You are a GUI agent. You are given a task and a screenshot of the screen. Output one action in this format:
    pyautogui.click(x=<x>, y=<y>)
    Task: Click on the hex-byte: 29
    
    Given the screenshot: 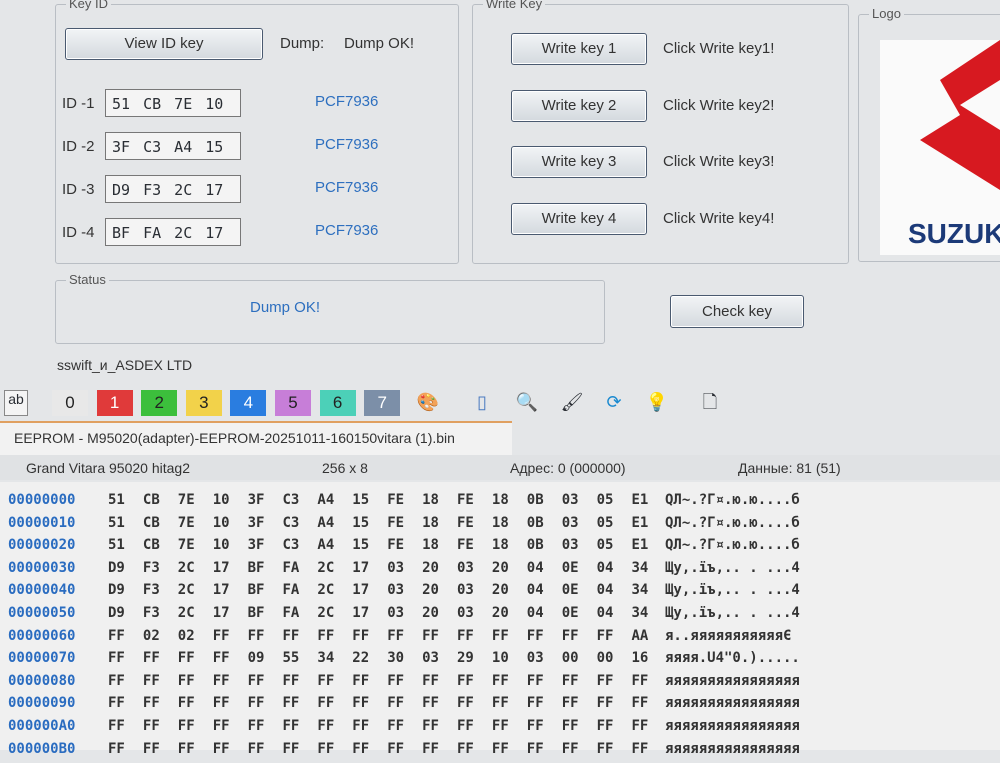 What is the action you would take?
    pyautogui.click(x=465, y=658)
    